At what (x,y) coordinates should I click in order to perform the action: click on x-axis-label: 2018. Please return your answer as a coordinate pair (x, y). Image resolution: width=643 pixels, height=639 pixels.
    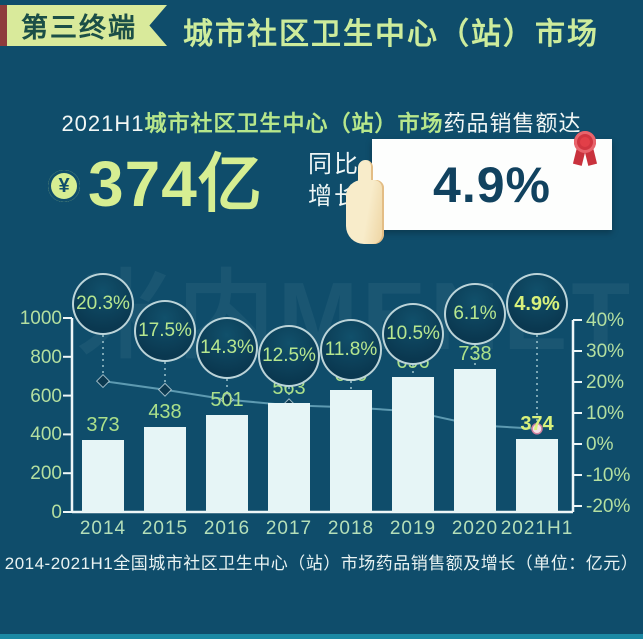
    Looking at the image, I should click on (351, 528).